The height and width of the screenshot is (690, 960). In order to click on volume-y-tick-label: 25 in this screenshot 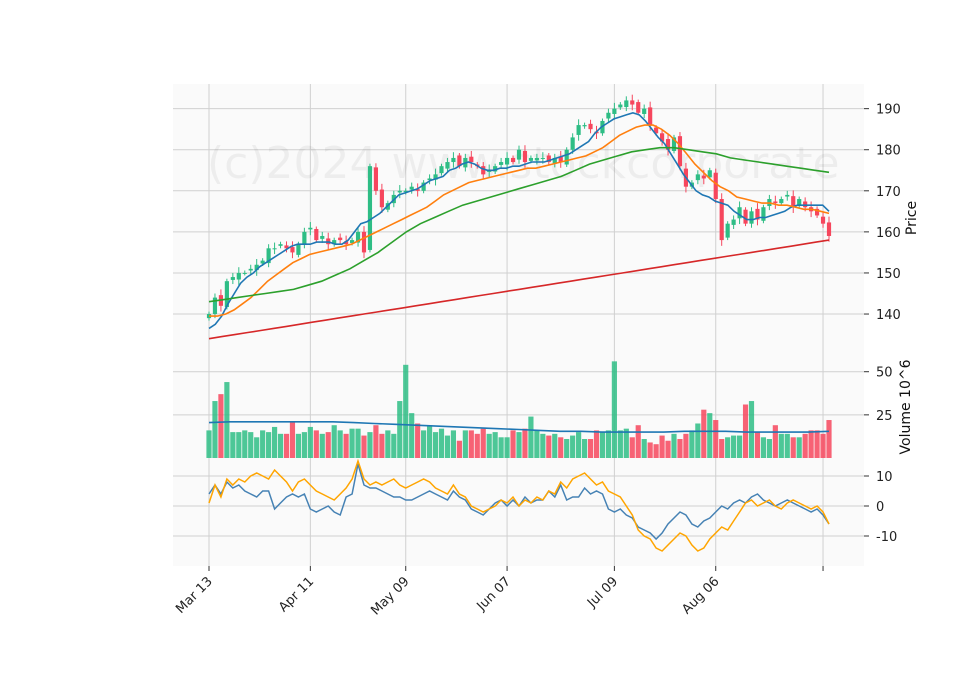, I will do `click(884, 416)`.